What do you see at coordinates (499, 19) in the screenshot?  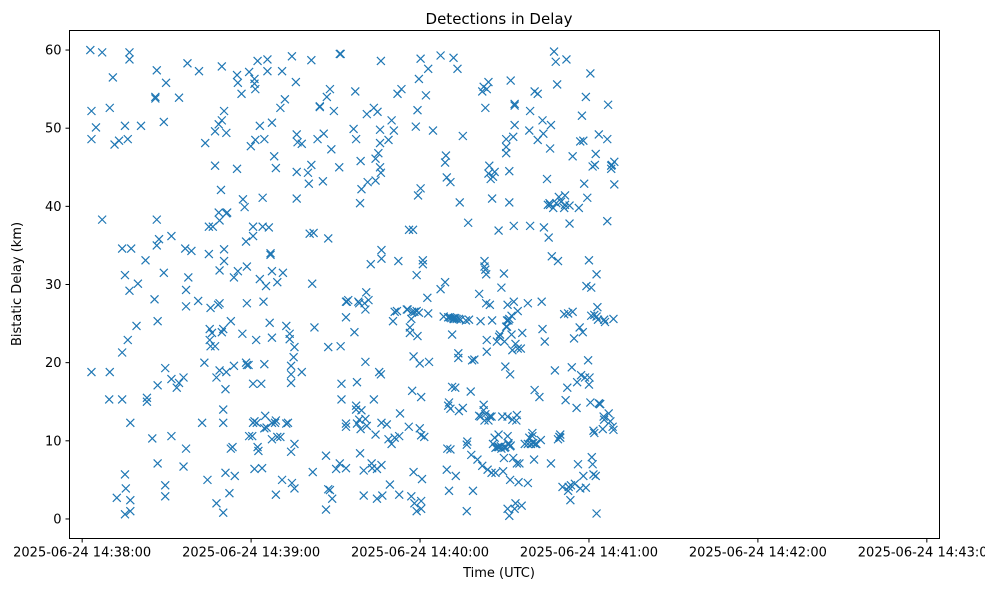 I see `chart-title: Detections in Delay` at bounding box center [499, 19].